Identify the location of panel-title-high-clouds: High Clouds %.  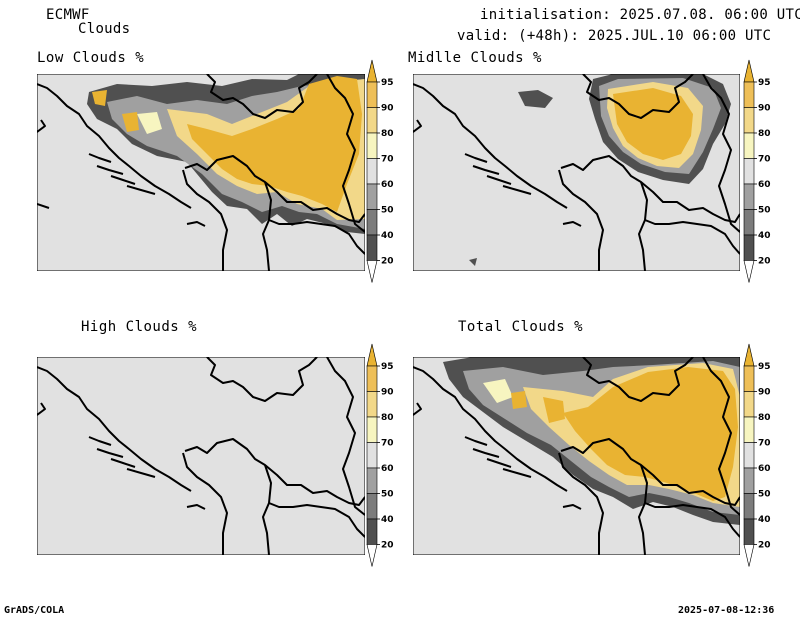
(139, 327).